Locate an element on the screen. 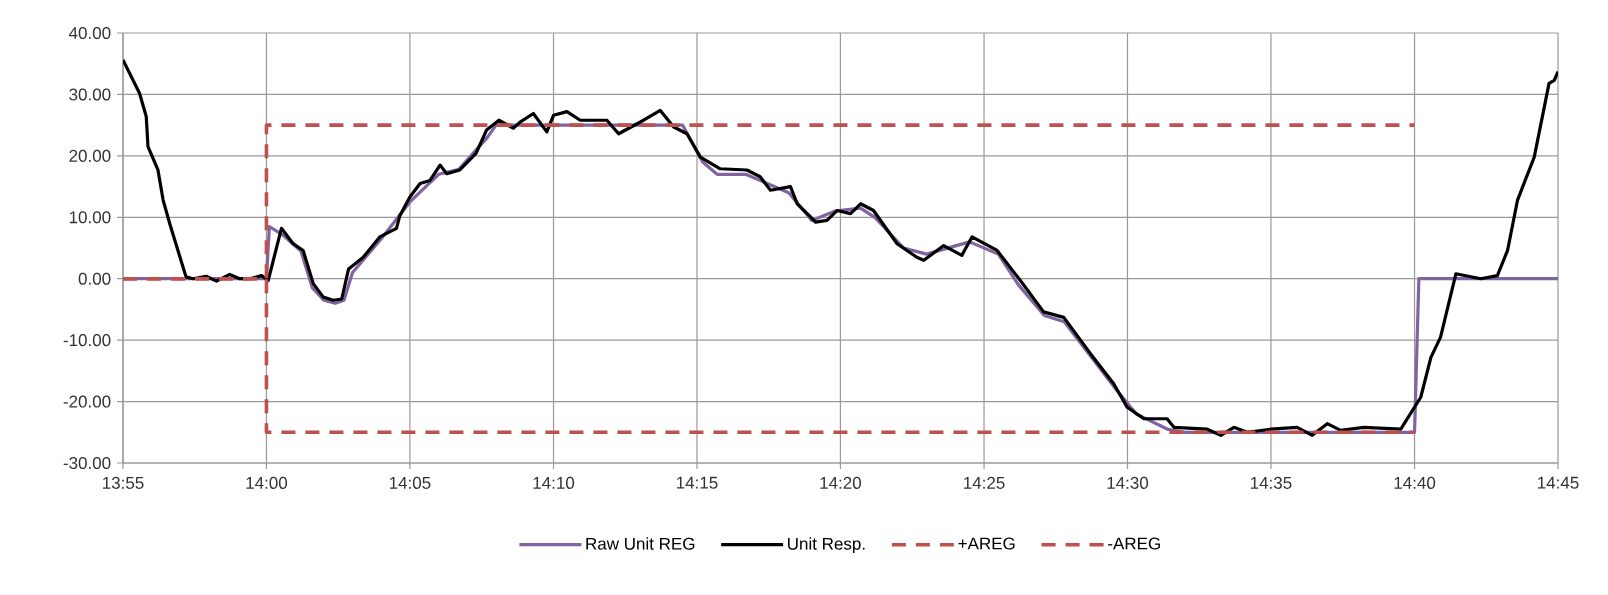 The width and height of the screenshot is (1608, 595). x-tick-label: 14:05 is located at coordinates (410, 482).